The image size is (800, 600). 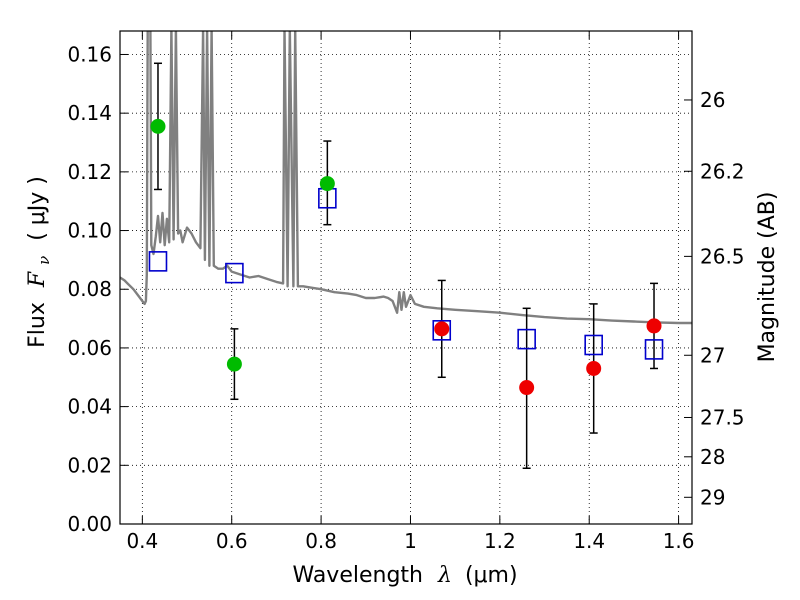 I want to click on y-tick-label: 0.04, so click(x=89, y=407).